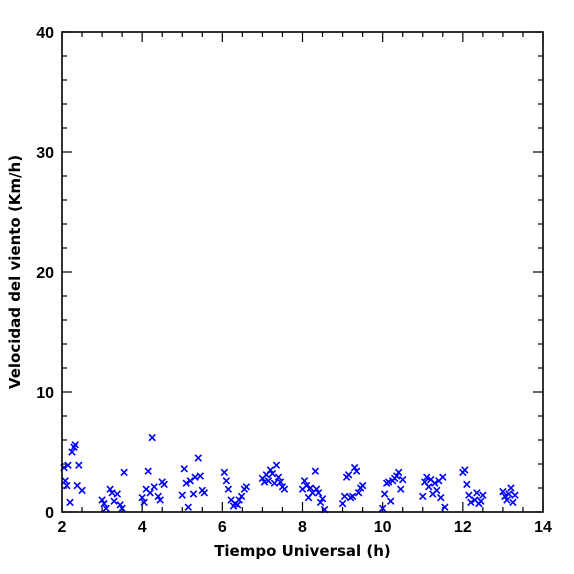  What do you see at coordinates (289, 473) in the screenshot?
I see `data-points` at bounding box center [289, 473].